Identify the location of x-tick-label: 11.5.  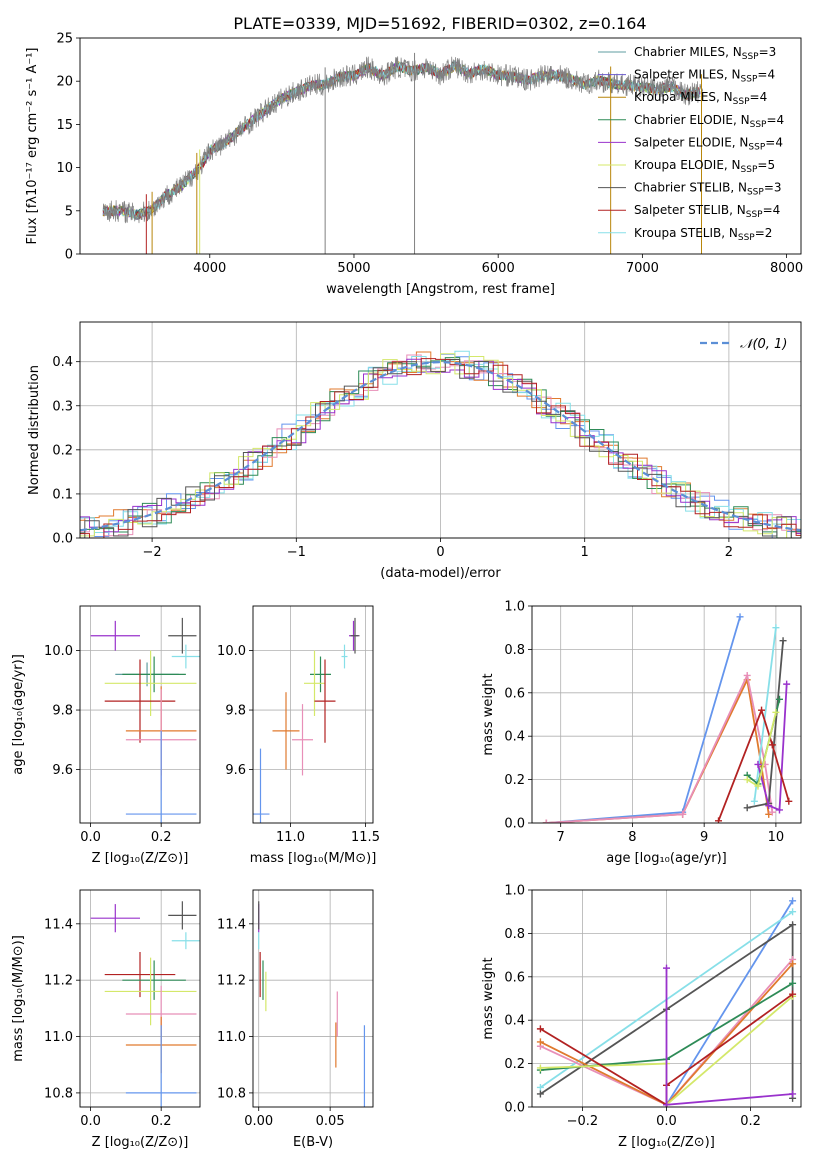
(365, 837).